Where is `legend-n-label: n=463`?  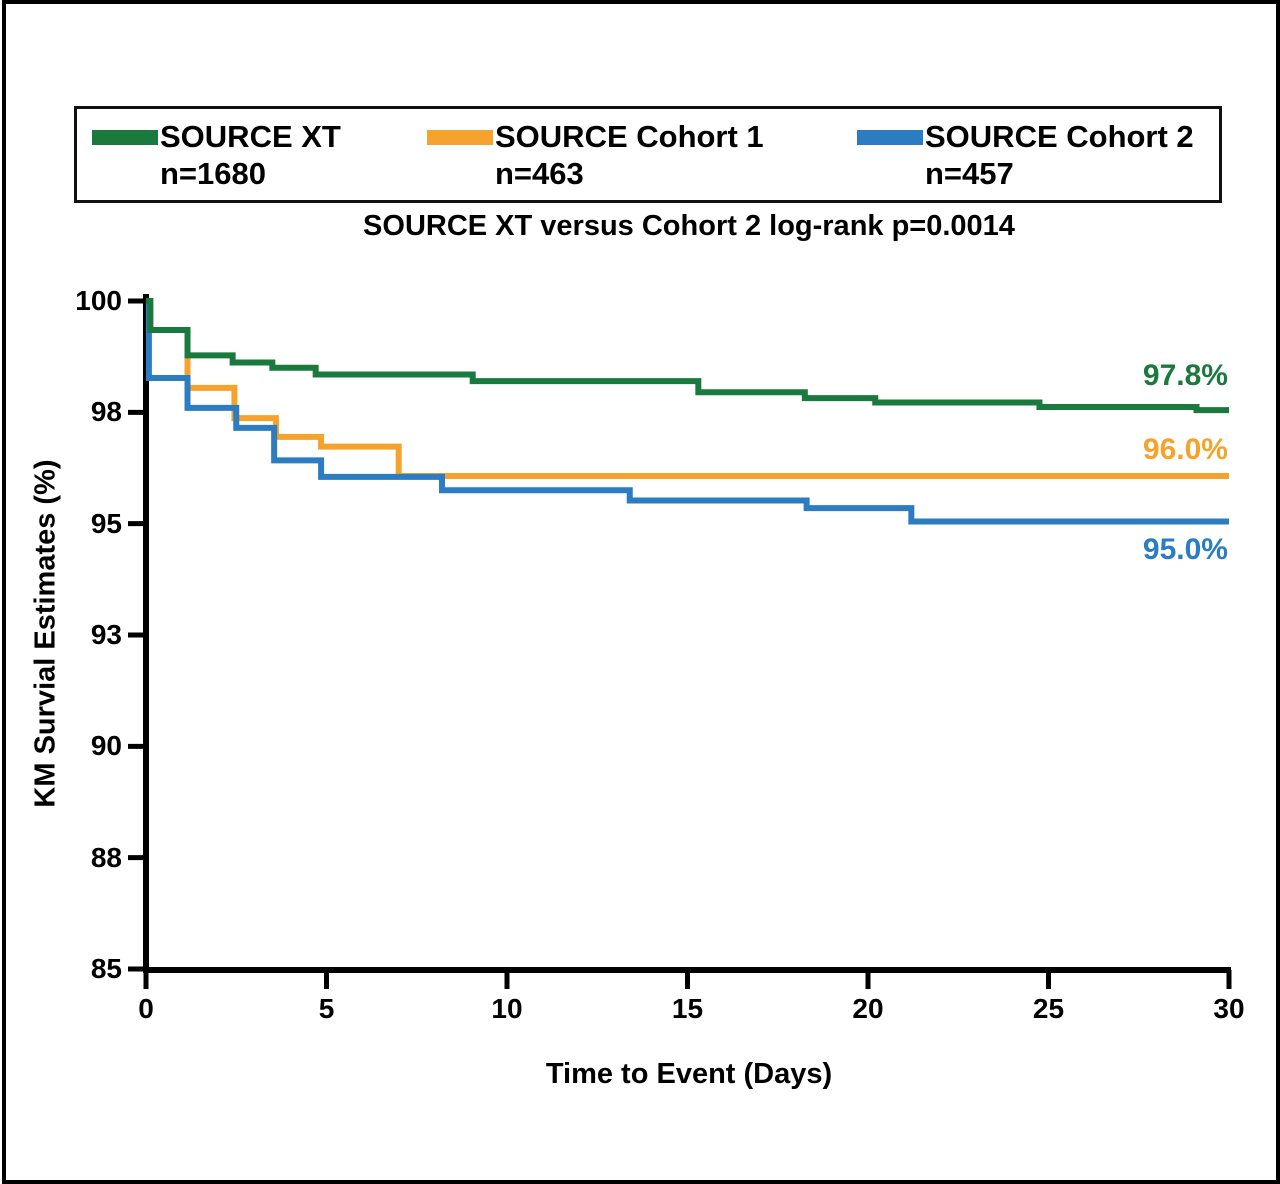
legend-n-label: n=463 is located at coordinates (539, 173).